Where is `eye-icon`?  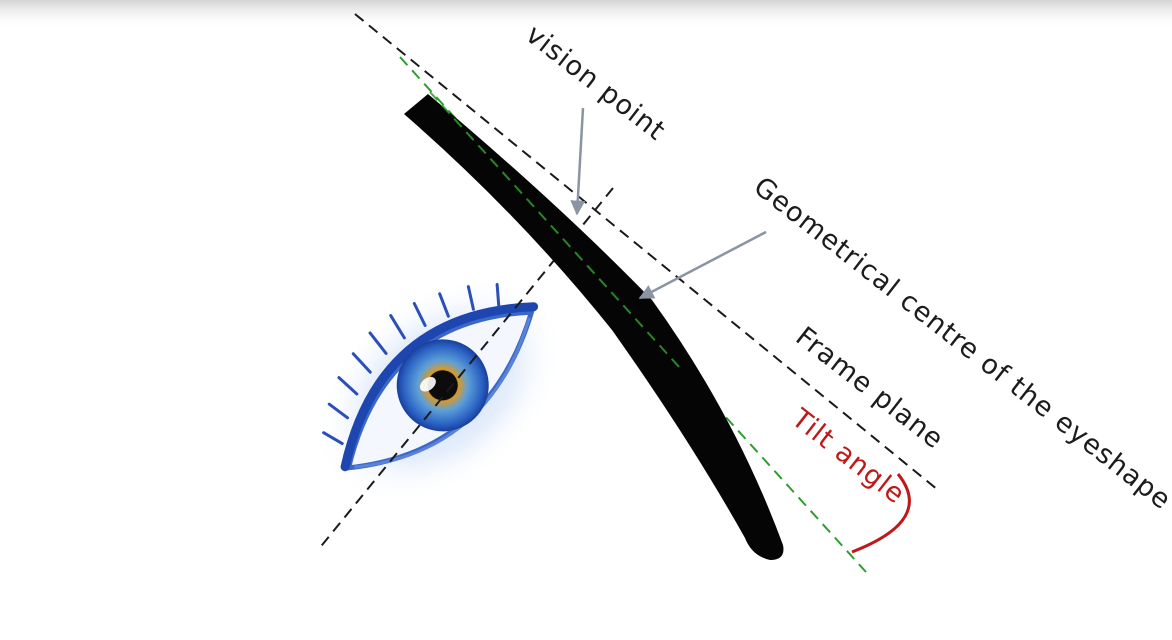
eye-icon is located at coordinates (440, 390).